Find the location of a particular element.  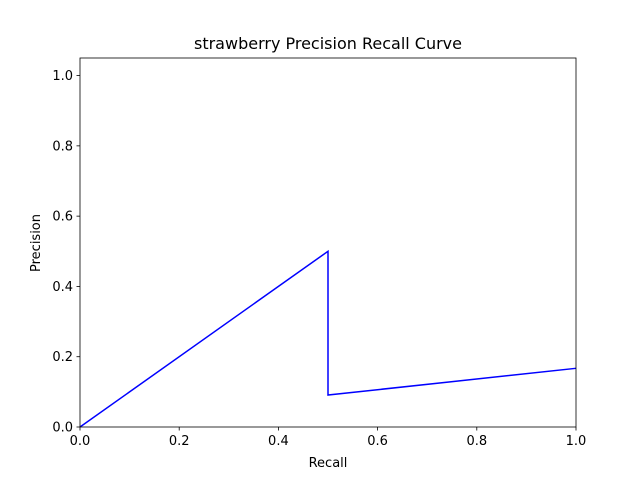

y-axis-ticks: 0.0 0.2 0.4 0.6 0.8 1.0 is located at coordinates (66, 252).